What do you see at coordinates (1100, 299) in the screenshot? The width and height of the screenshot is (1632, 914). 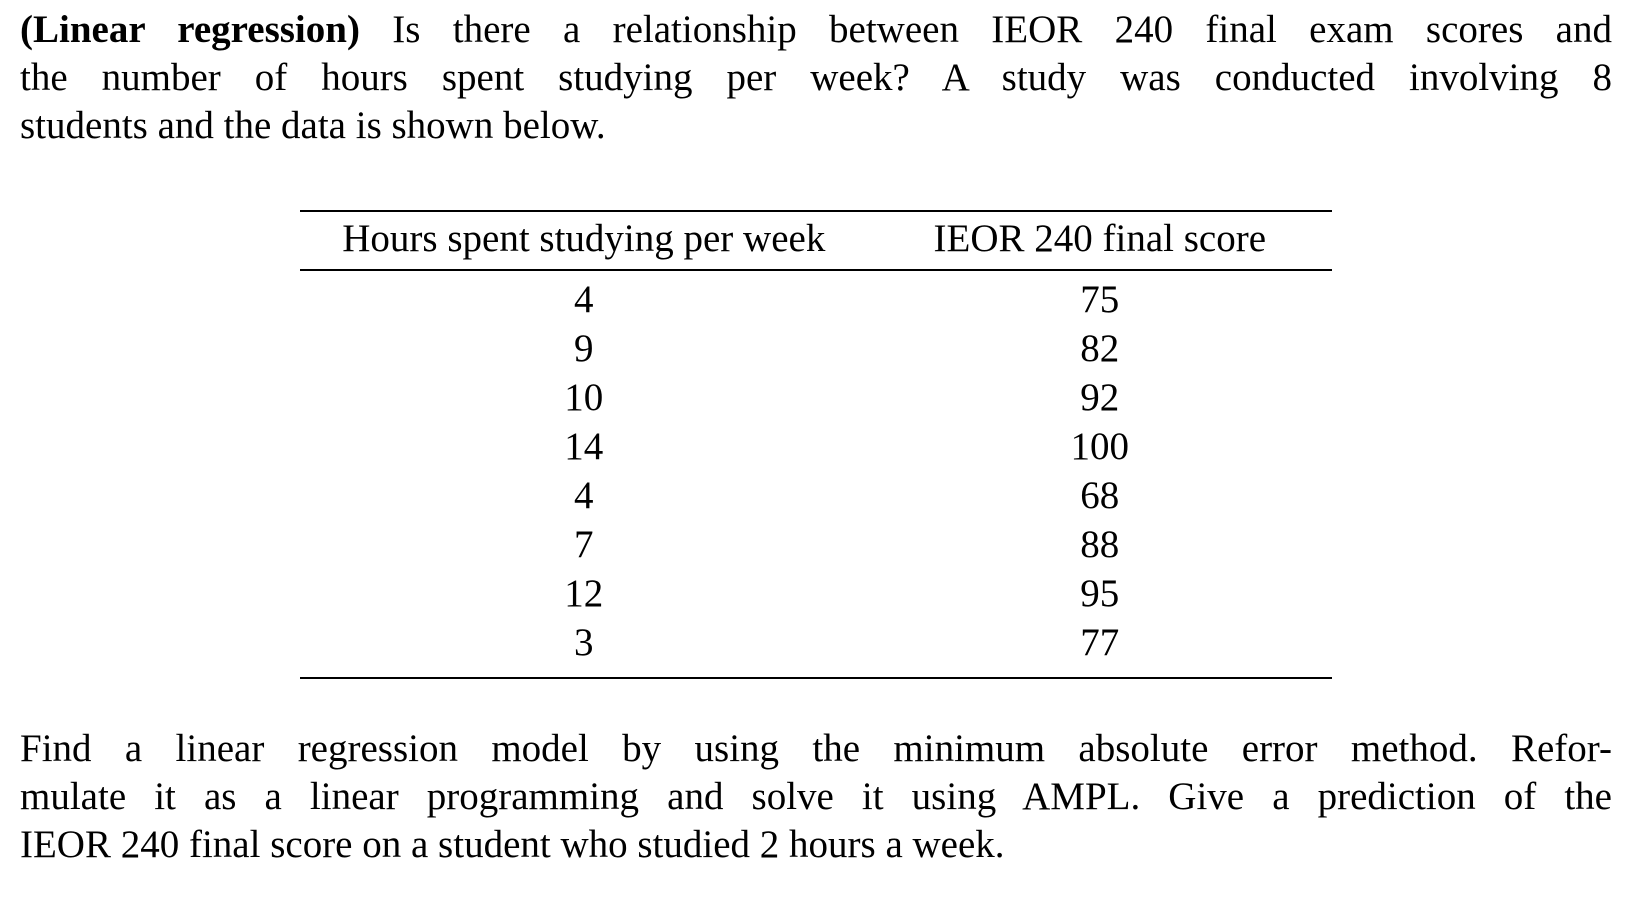 I see `score-cell: 75` at bounding box center [1100, 299].